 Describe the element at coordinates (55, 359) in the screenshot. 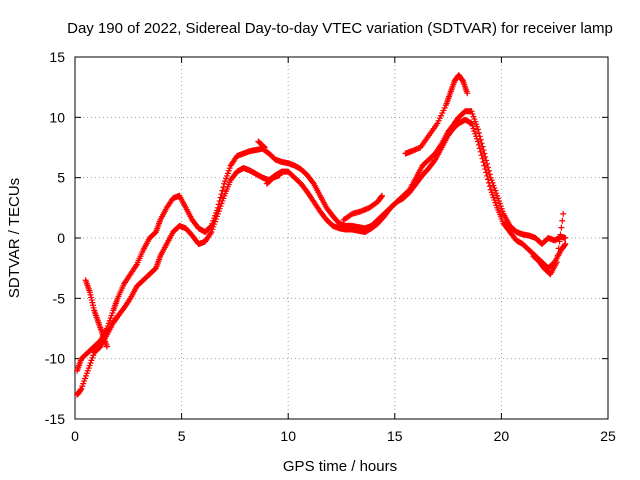

I see `y-tick-label: -10` at that location.